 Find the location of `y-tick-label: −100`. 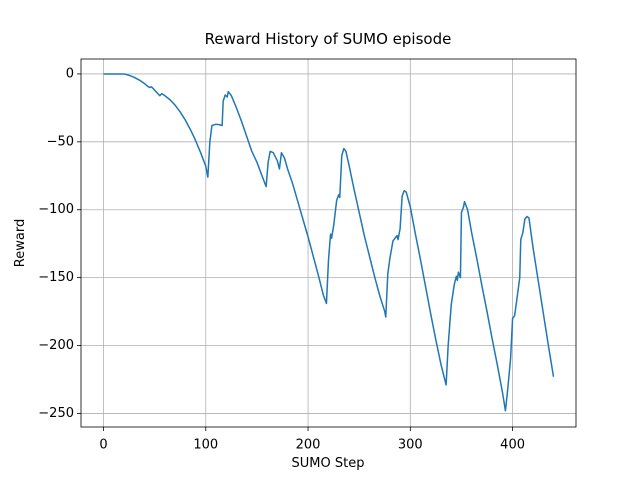

y-tick-label: −100 is located at coordinates (56, 209).